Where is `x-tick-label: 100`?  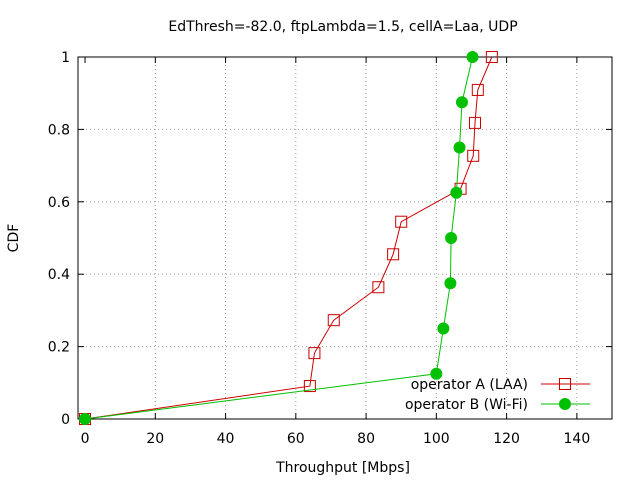
x-tick-label: 100 is located at coordinates (436, 439).